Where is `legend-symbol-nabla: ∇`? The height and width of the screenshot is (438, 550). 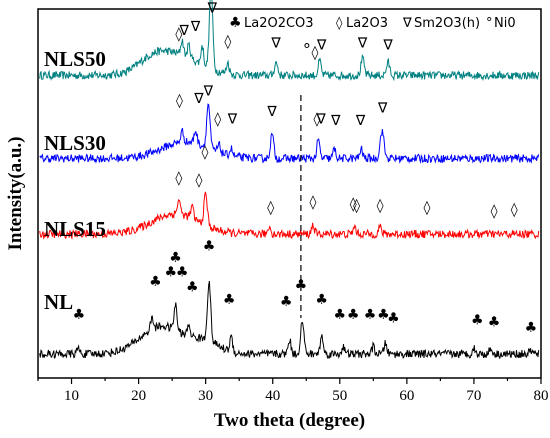
legend-symbol-nabla: ∇ is located at coordinates (407, 23).